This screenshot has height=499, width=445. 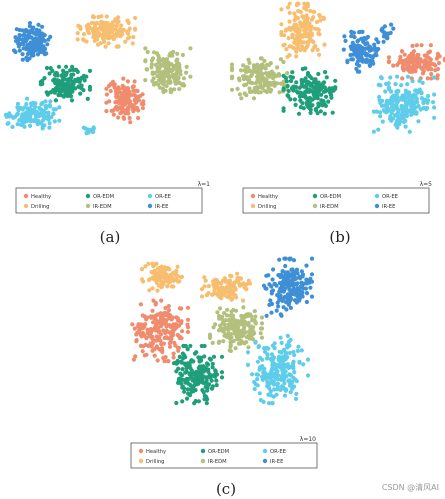 I want to click on legend-marker-or-edm, so click(x=88, y=196).